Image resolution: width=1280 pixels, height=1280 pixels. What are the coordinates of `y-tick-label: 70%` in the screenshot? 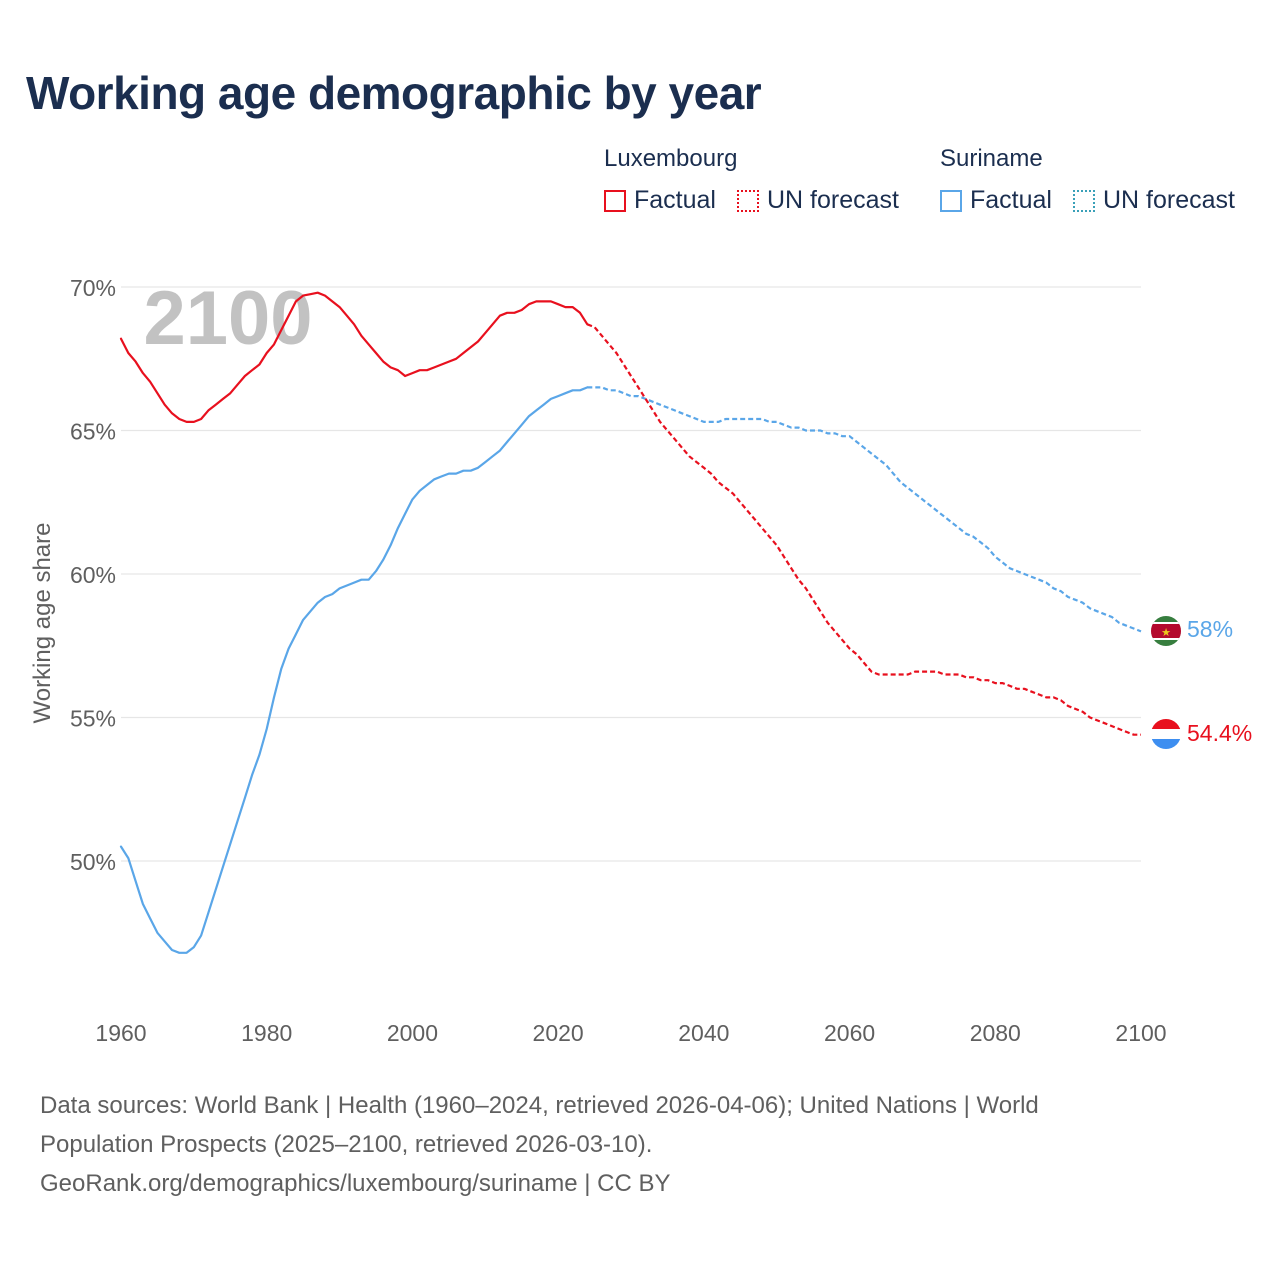 It's located at (93, 288).